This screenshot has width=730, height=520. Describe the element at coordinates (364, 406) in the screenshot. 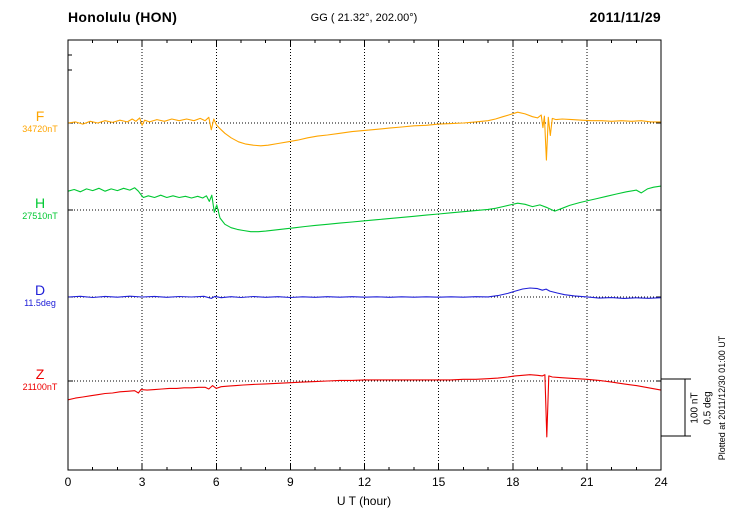

I see `trace-Z` at that location.